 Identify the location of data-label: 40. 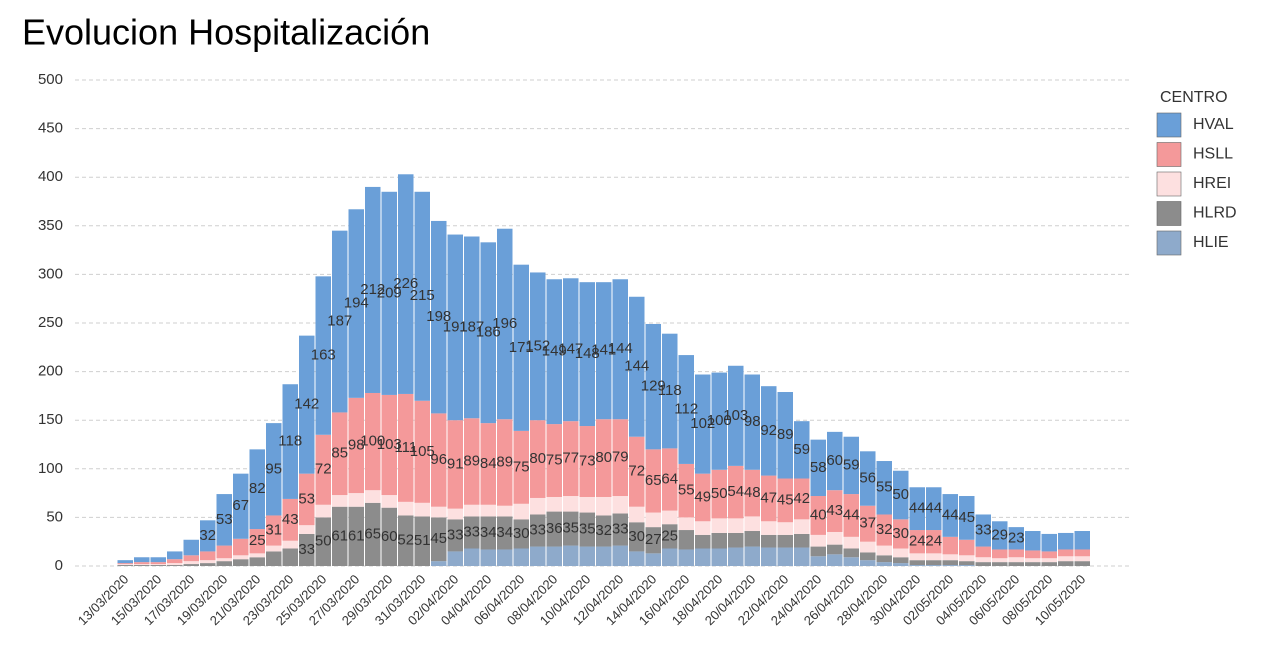
(818, 514).